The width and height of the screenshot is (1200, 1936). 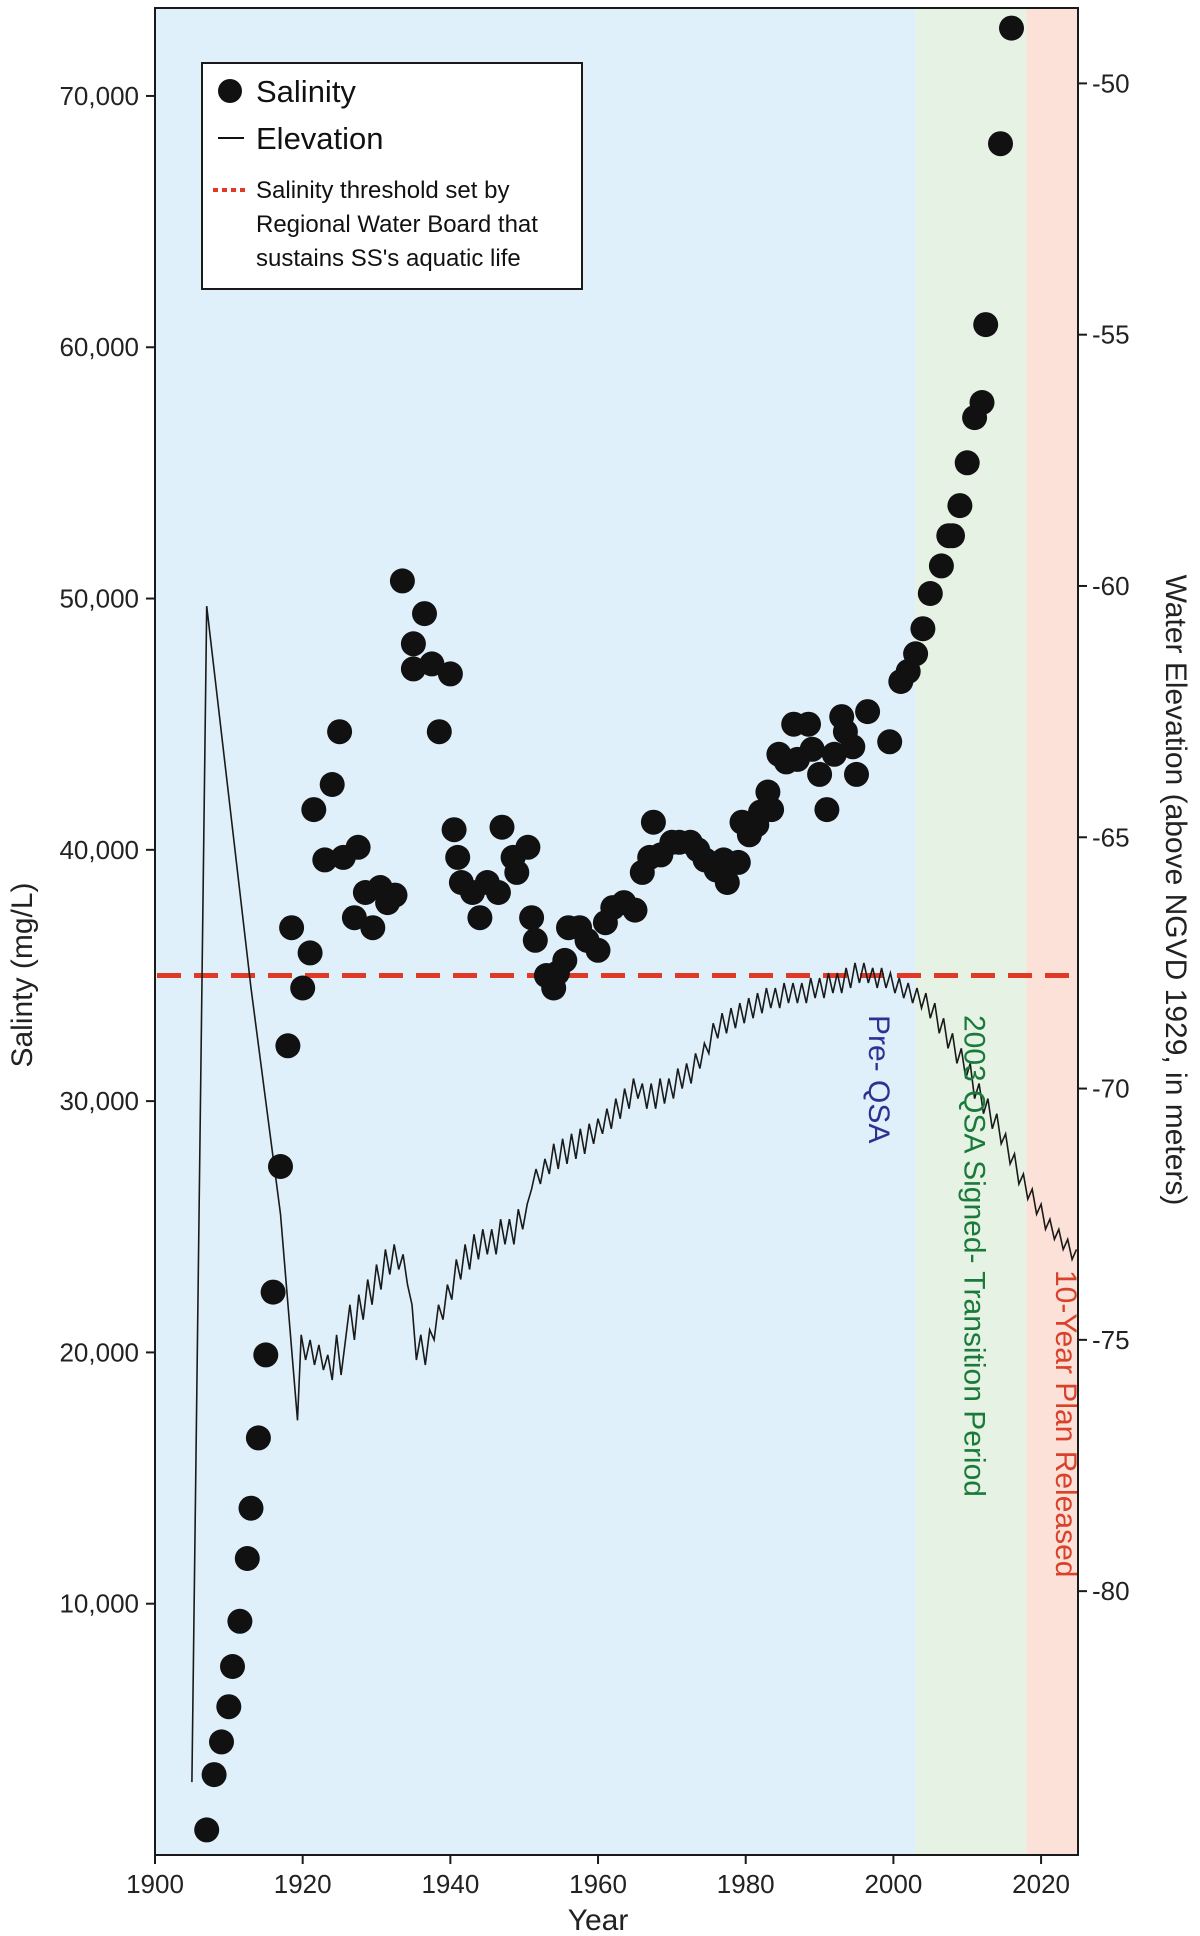 What do you see at coordinates (382, 190) in the screenshot?
I see `legend-threshold-label-line-1: Salinity threshold set by` at bounding box center [382, 190].